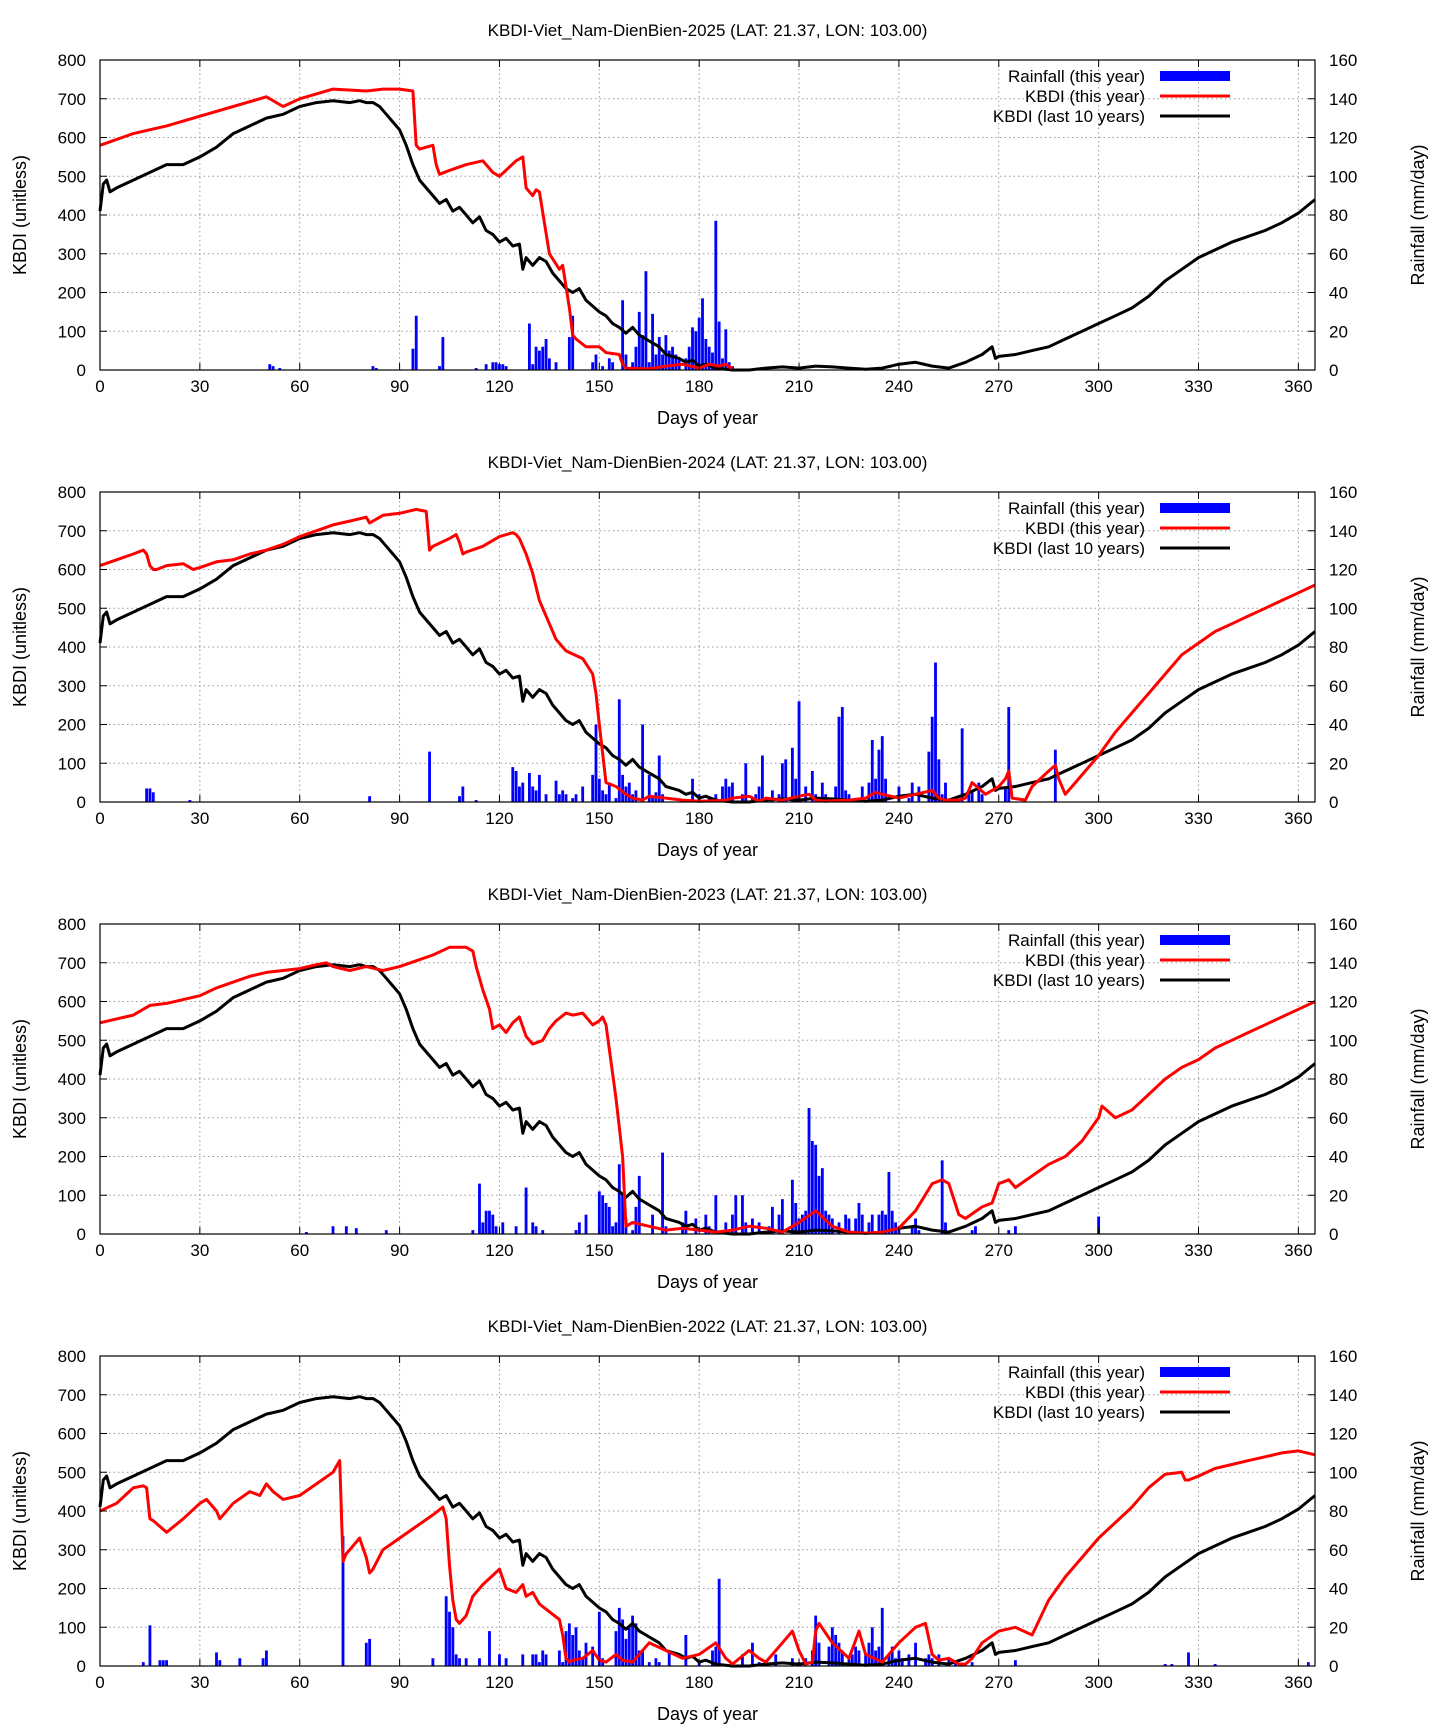  Describe the element at coordinates (999, 1682) in the screenshot. I see `x-tick-label: 270` at that location.